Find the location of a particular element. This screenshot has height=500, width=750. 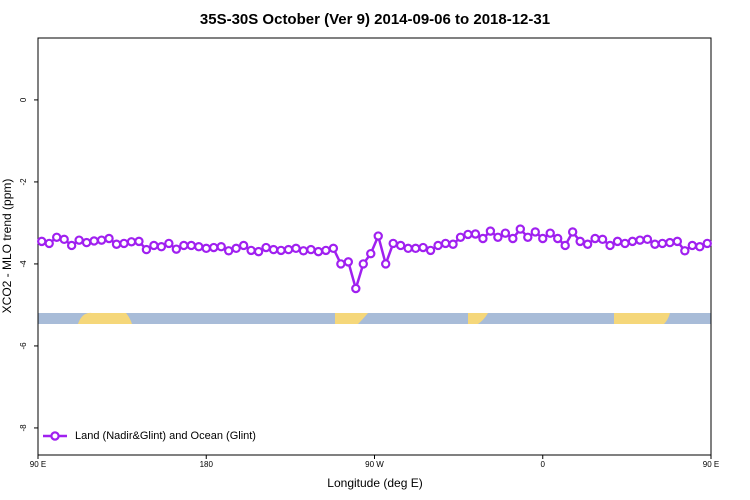

legend: Land (Nadir&Glint) and Ocean (Glint) is located at coordinates (149, 436).